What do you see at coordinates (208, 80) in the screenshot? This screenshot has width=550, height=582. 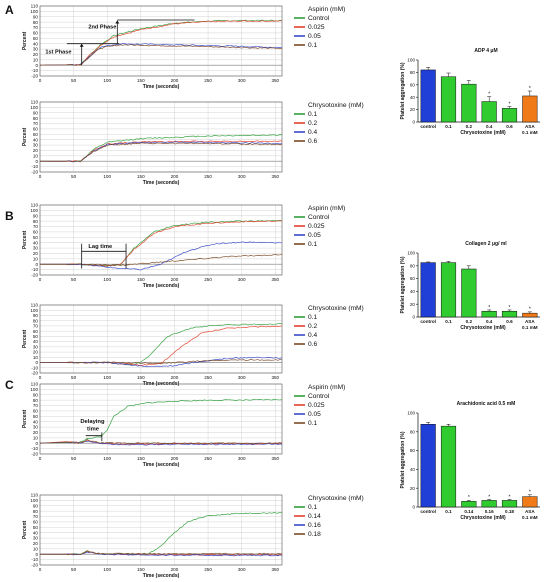 I see `x-tick-label: 250` at bounding box center [208, 80].